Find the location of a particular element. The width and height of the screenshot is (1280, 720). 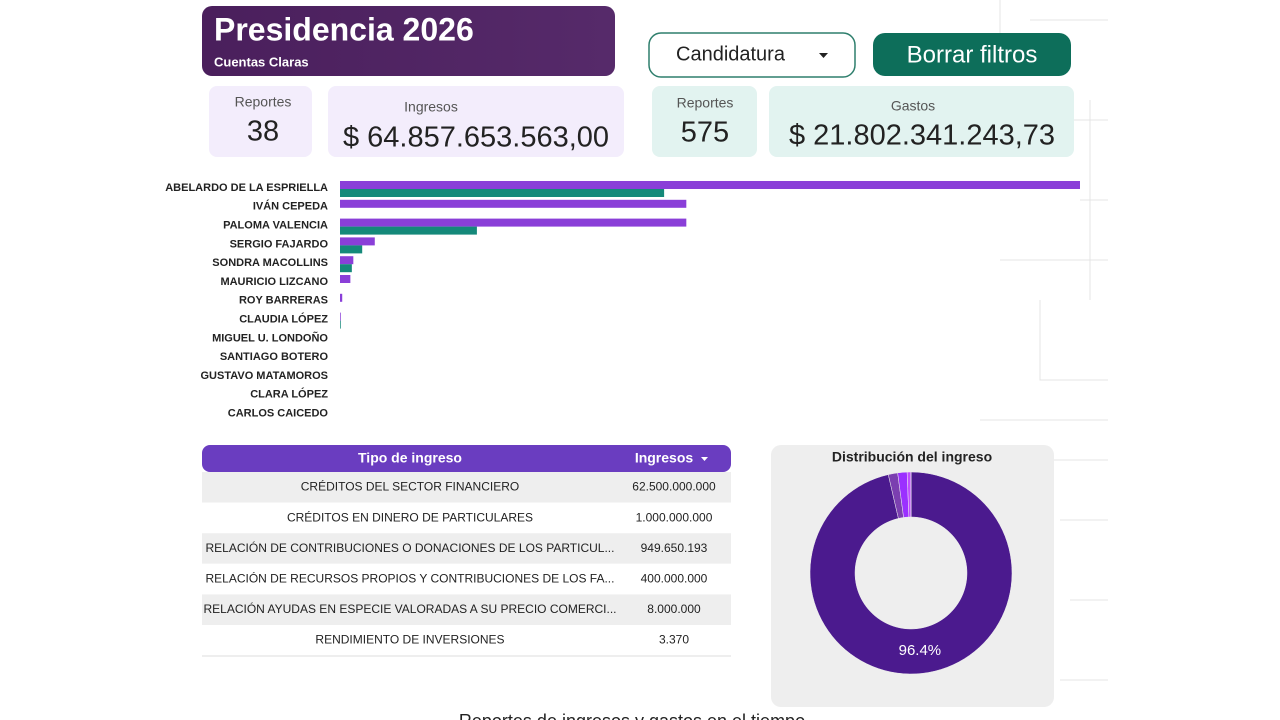

card-value: $ 21.802.341.243,73 is located at coordinates (922, 136).